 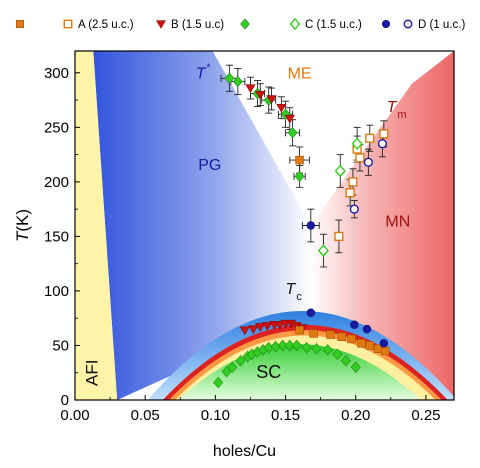 I want to click on line-label-sub: m, so click(x=401, y=115).